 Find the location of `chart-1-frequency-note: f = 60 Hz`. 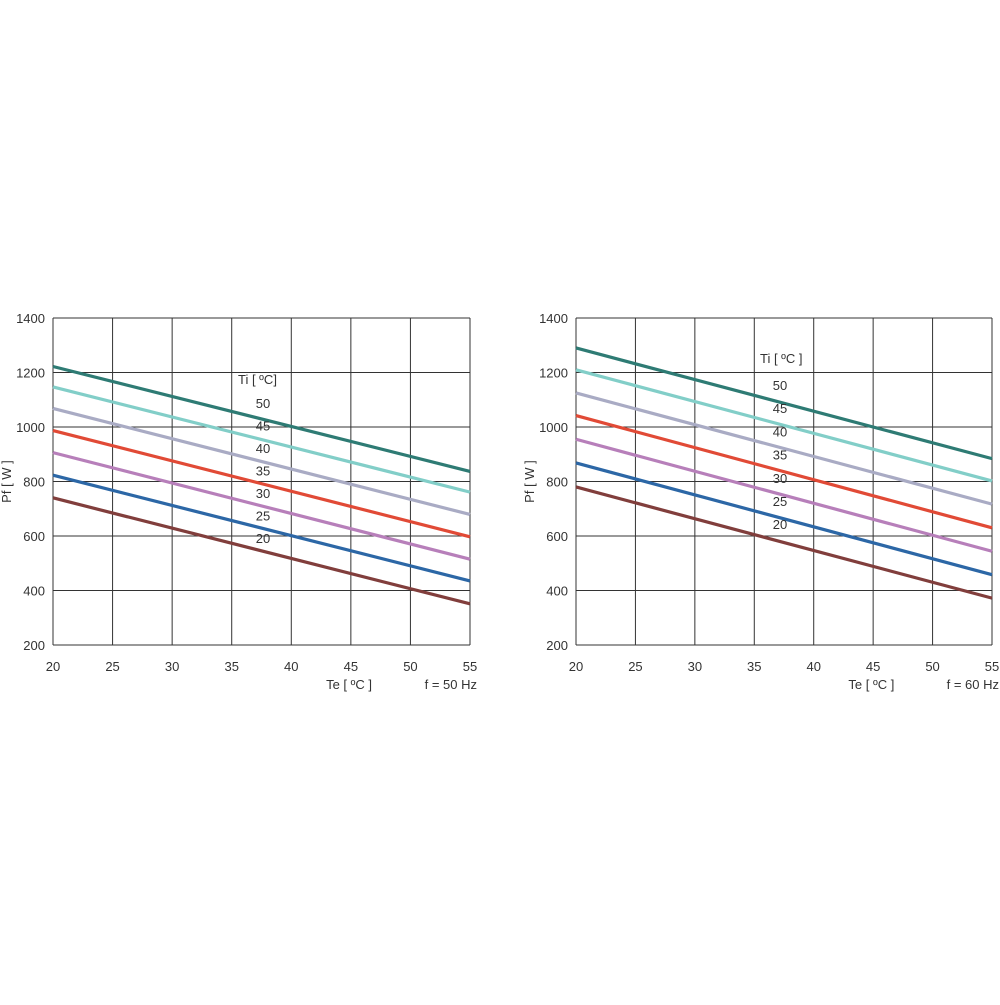

chart-1-frequency-note: f = 60 Hz is located at coordinates (973, 684).